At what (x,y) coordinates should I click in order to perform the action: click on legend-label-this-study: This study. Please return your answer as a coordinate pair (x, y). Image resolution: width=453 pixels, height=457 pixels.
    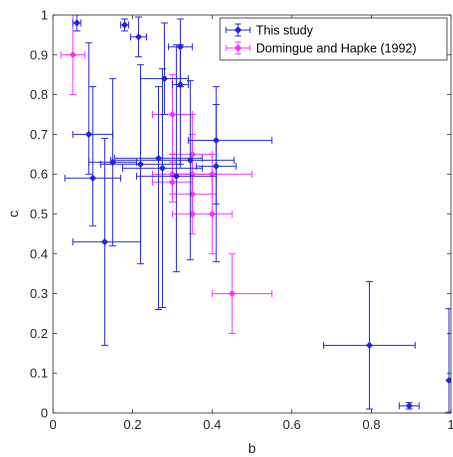
    Looking at the image, I should click on (285, 31).